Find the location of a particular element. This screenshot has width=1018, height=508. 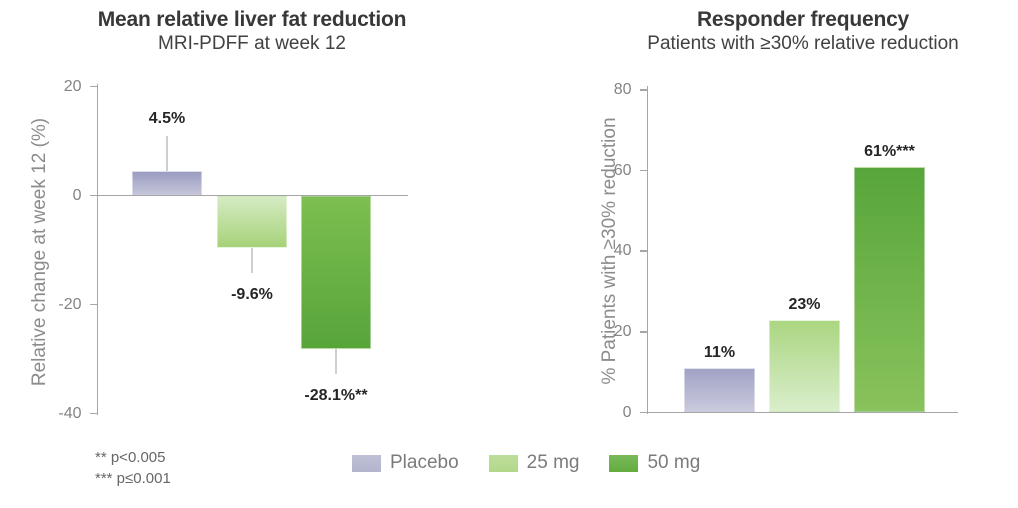

chart-subtitle-right: Patients with ≥30% relative reduction is located at coordinates (803, 43).